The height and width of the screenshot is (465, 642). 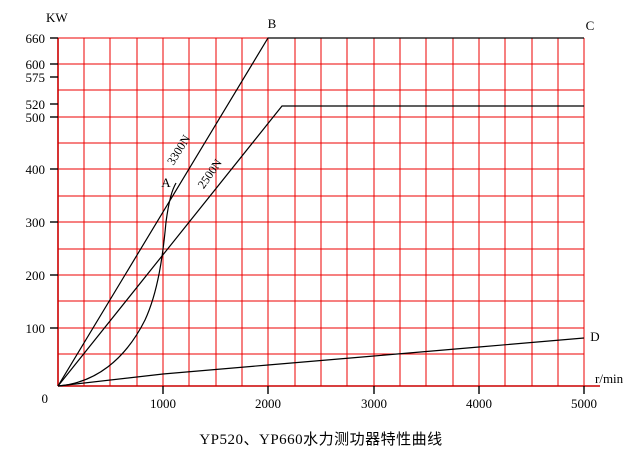 What do you see at coordinates (36, 275) in the screenshot?
I see `y-tick-200: 200` at bounding box center [36, 275].